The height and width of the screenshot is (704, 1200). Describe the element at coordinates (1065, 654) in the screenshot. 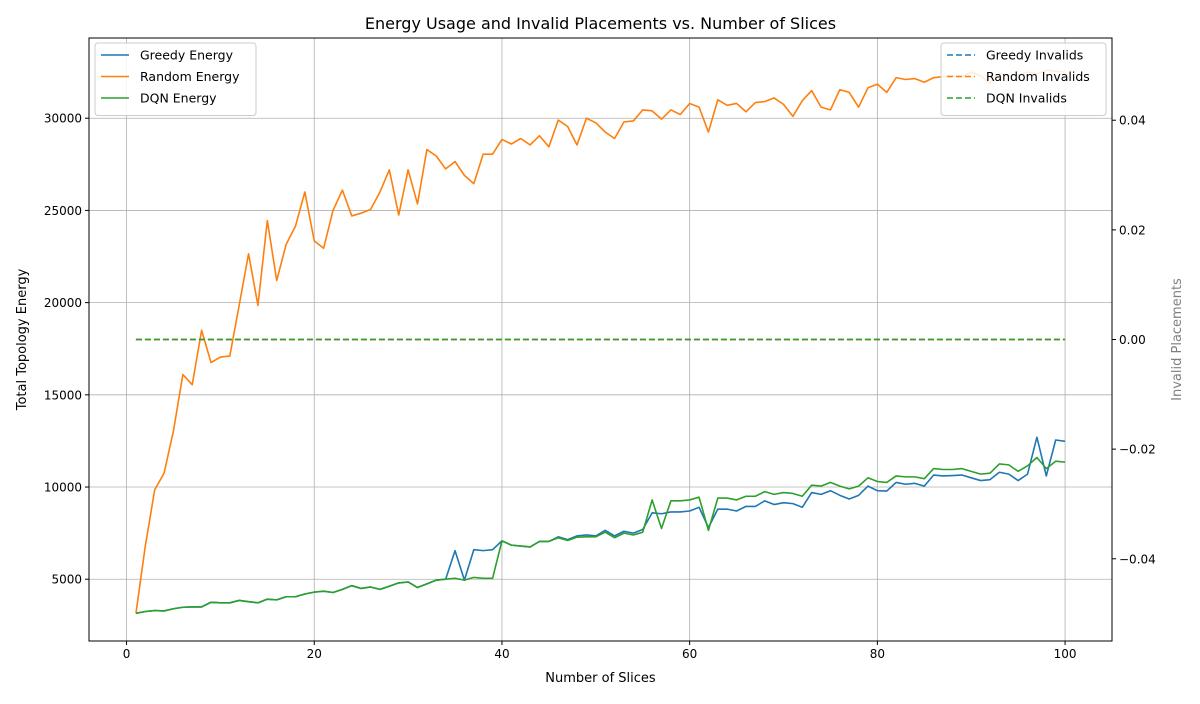

I see `x-tick-label: 100` at that location.